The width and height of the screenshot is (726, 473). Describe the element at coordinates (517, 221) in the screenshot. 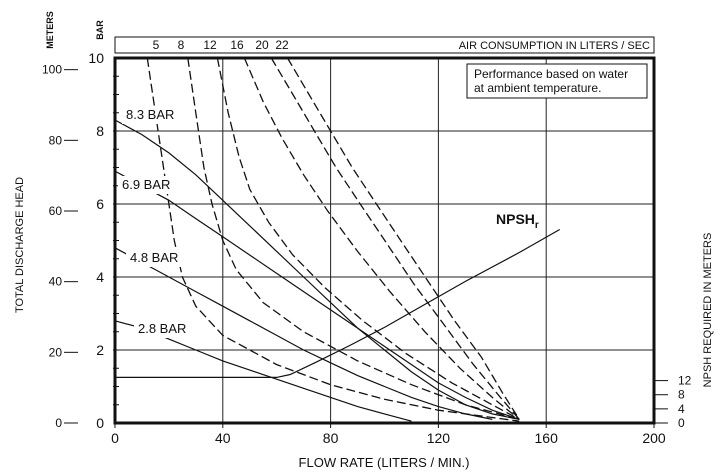

I see `npsh-label: NPSHr` at that location.